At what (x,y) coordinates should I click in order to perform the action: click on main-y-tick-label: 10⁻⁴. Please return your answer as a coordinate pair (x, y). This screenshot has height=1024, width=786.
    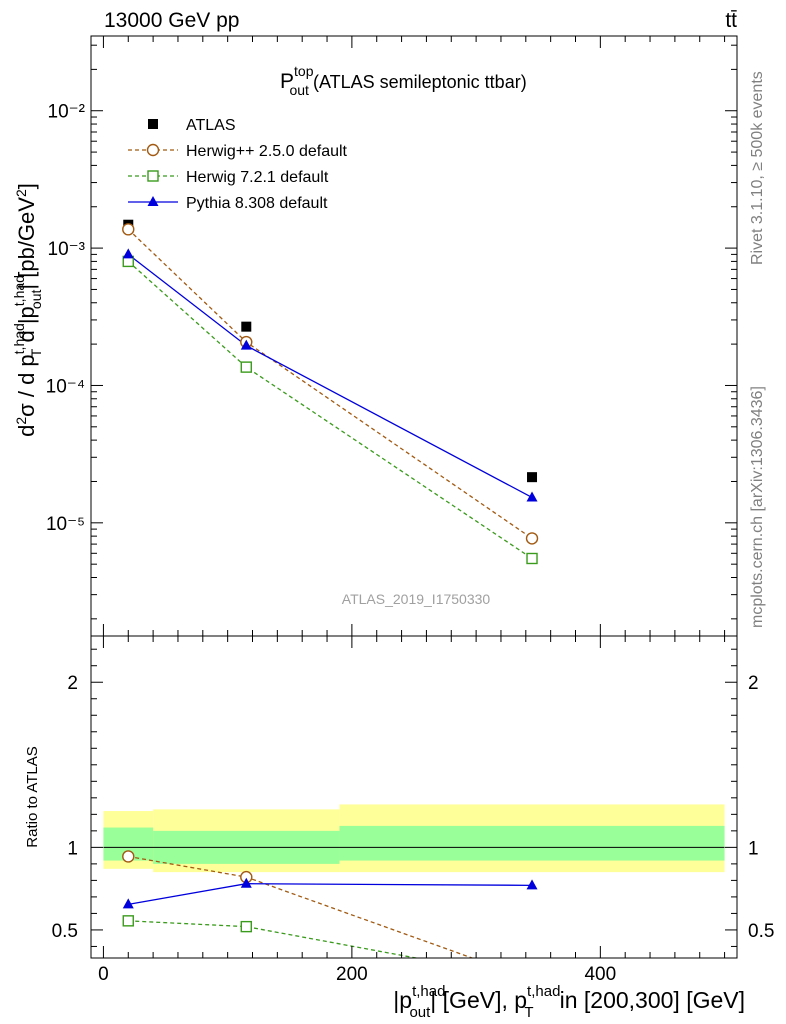
    Looking at the image, I should click on (65, 386).